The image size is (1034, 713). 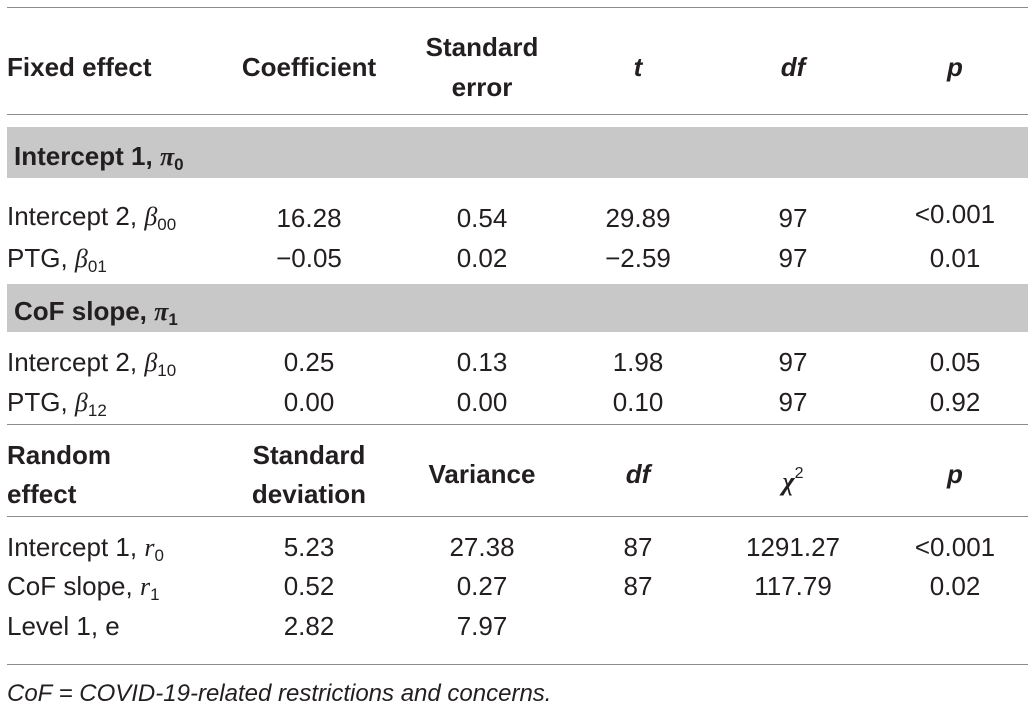 I want to click on cell-p: 0.05, so click(x=955, y=362).